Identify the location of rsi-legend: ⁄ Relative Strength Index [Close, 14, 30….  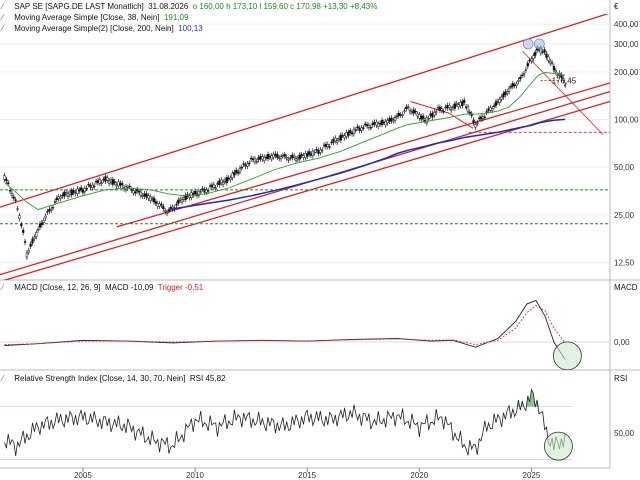
(113, 379).